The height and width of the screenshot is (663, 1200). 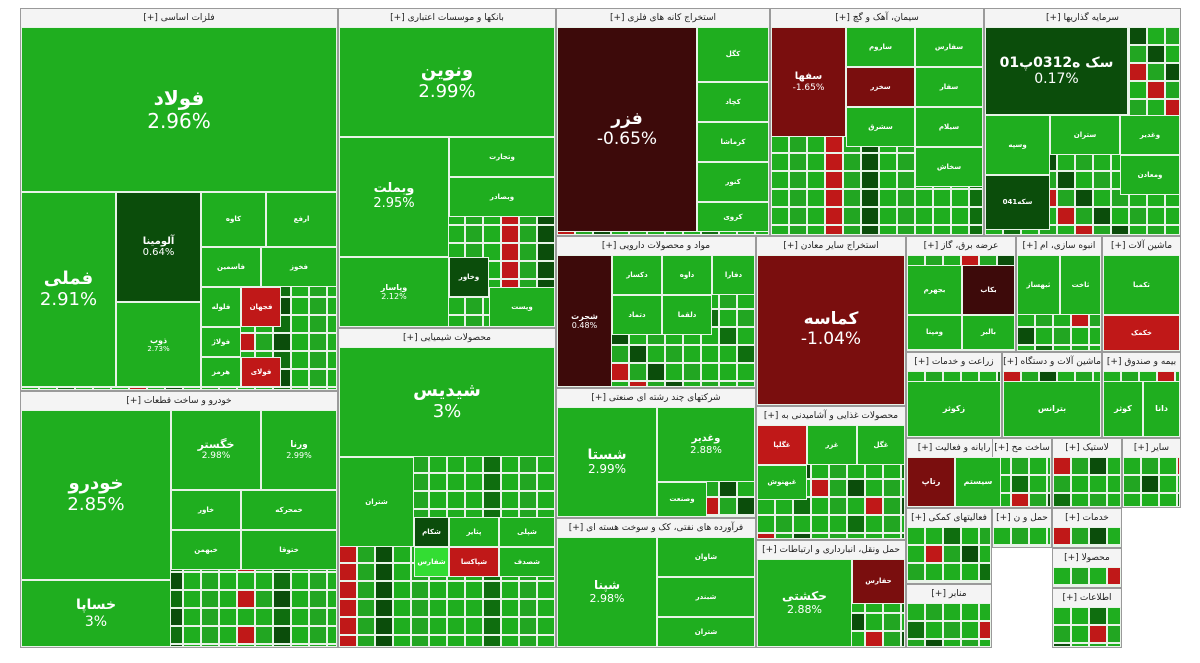 What do you see at coordinates (221, 307) in the screenshot?
I see `stock-tile: فلوله` at bounding box center [221, 307].